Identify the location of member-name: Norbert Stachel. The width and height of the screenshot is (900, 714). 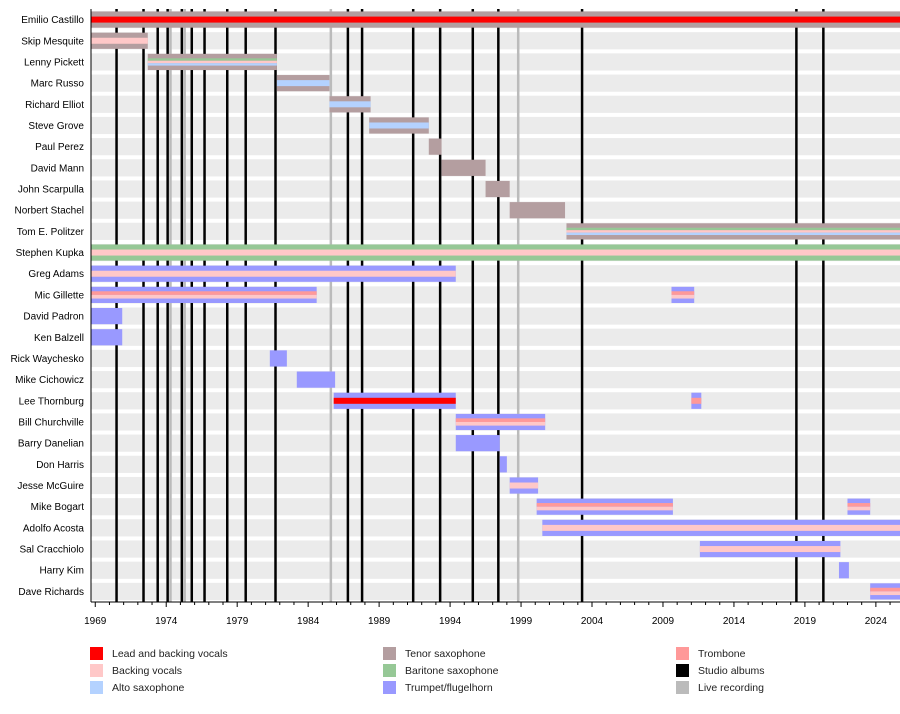
(49, 211).